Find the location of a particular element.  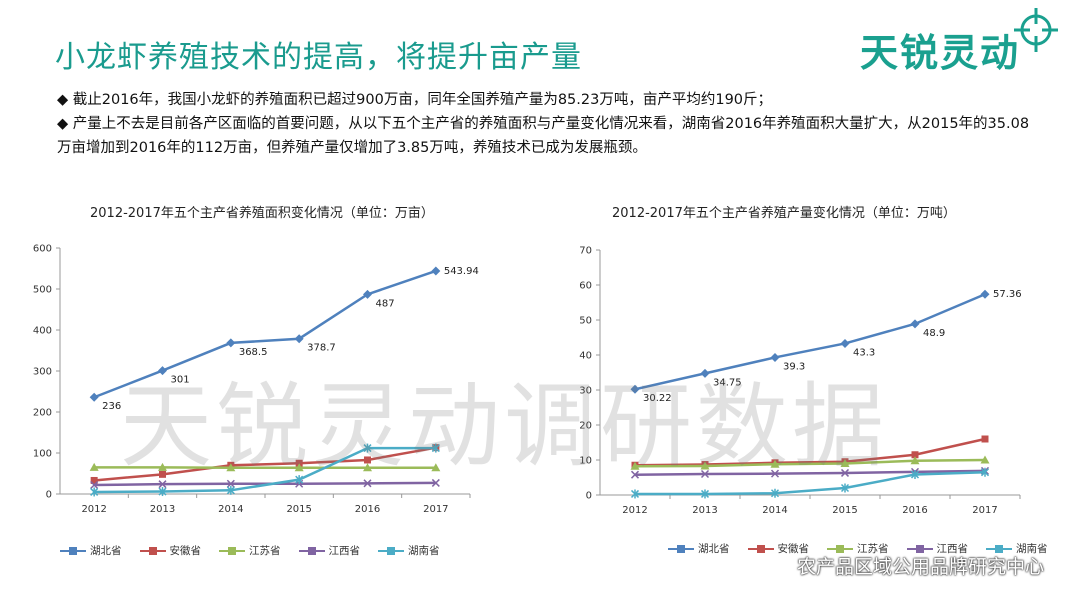

legend-item: 江苏省 is located at coordinates (858, 548).